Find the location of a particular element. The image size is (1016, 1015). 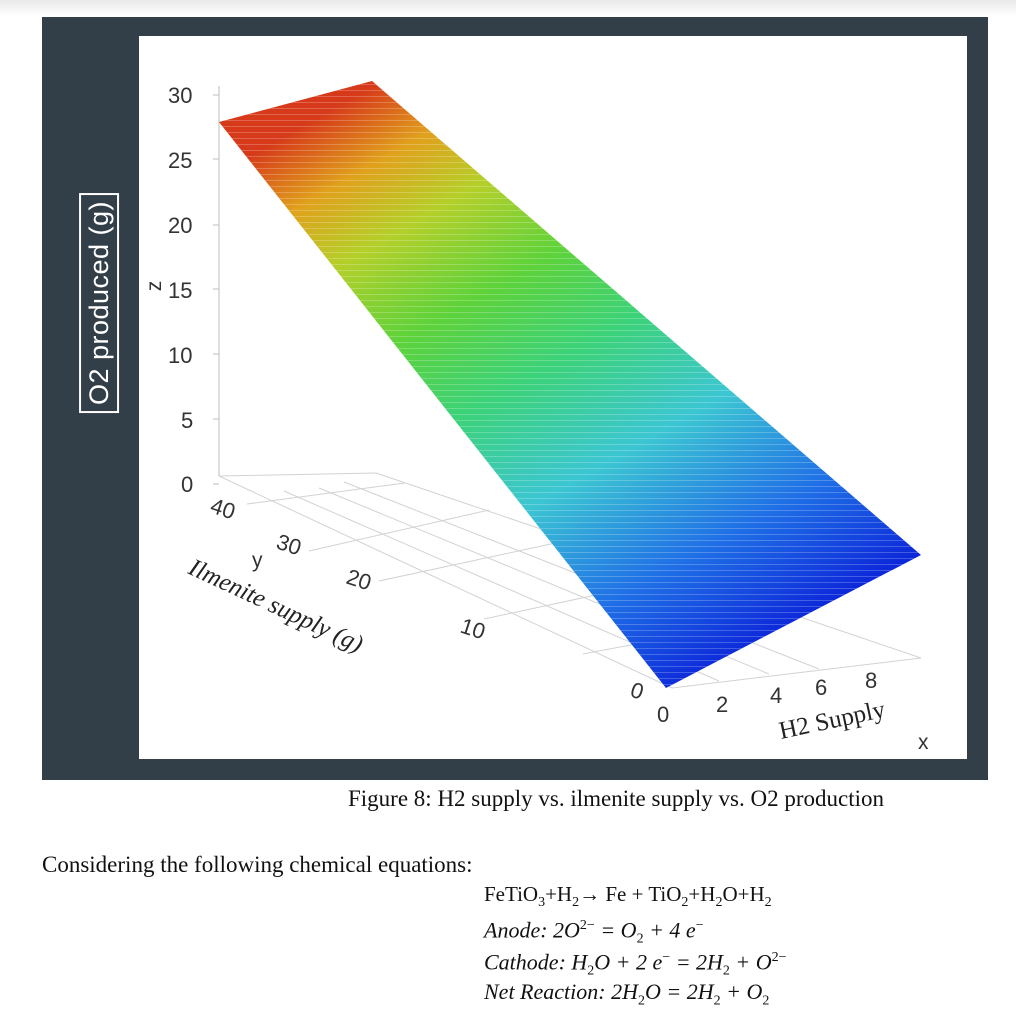

eq-label: Net Reaction is located at coordinates (541, 991).